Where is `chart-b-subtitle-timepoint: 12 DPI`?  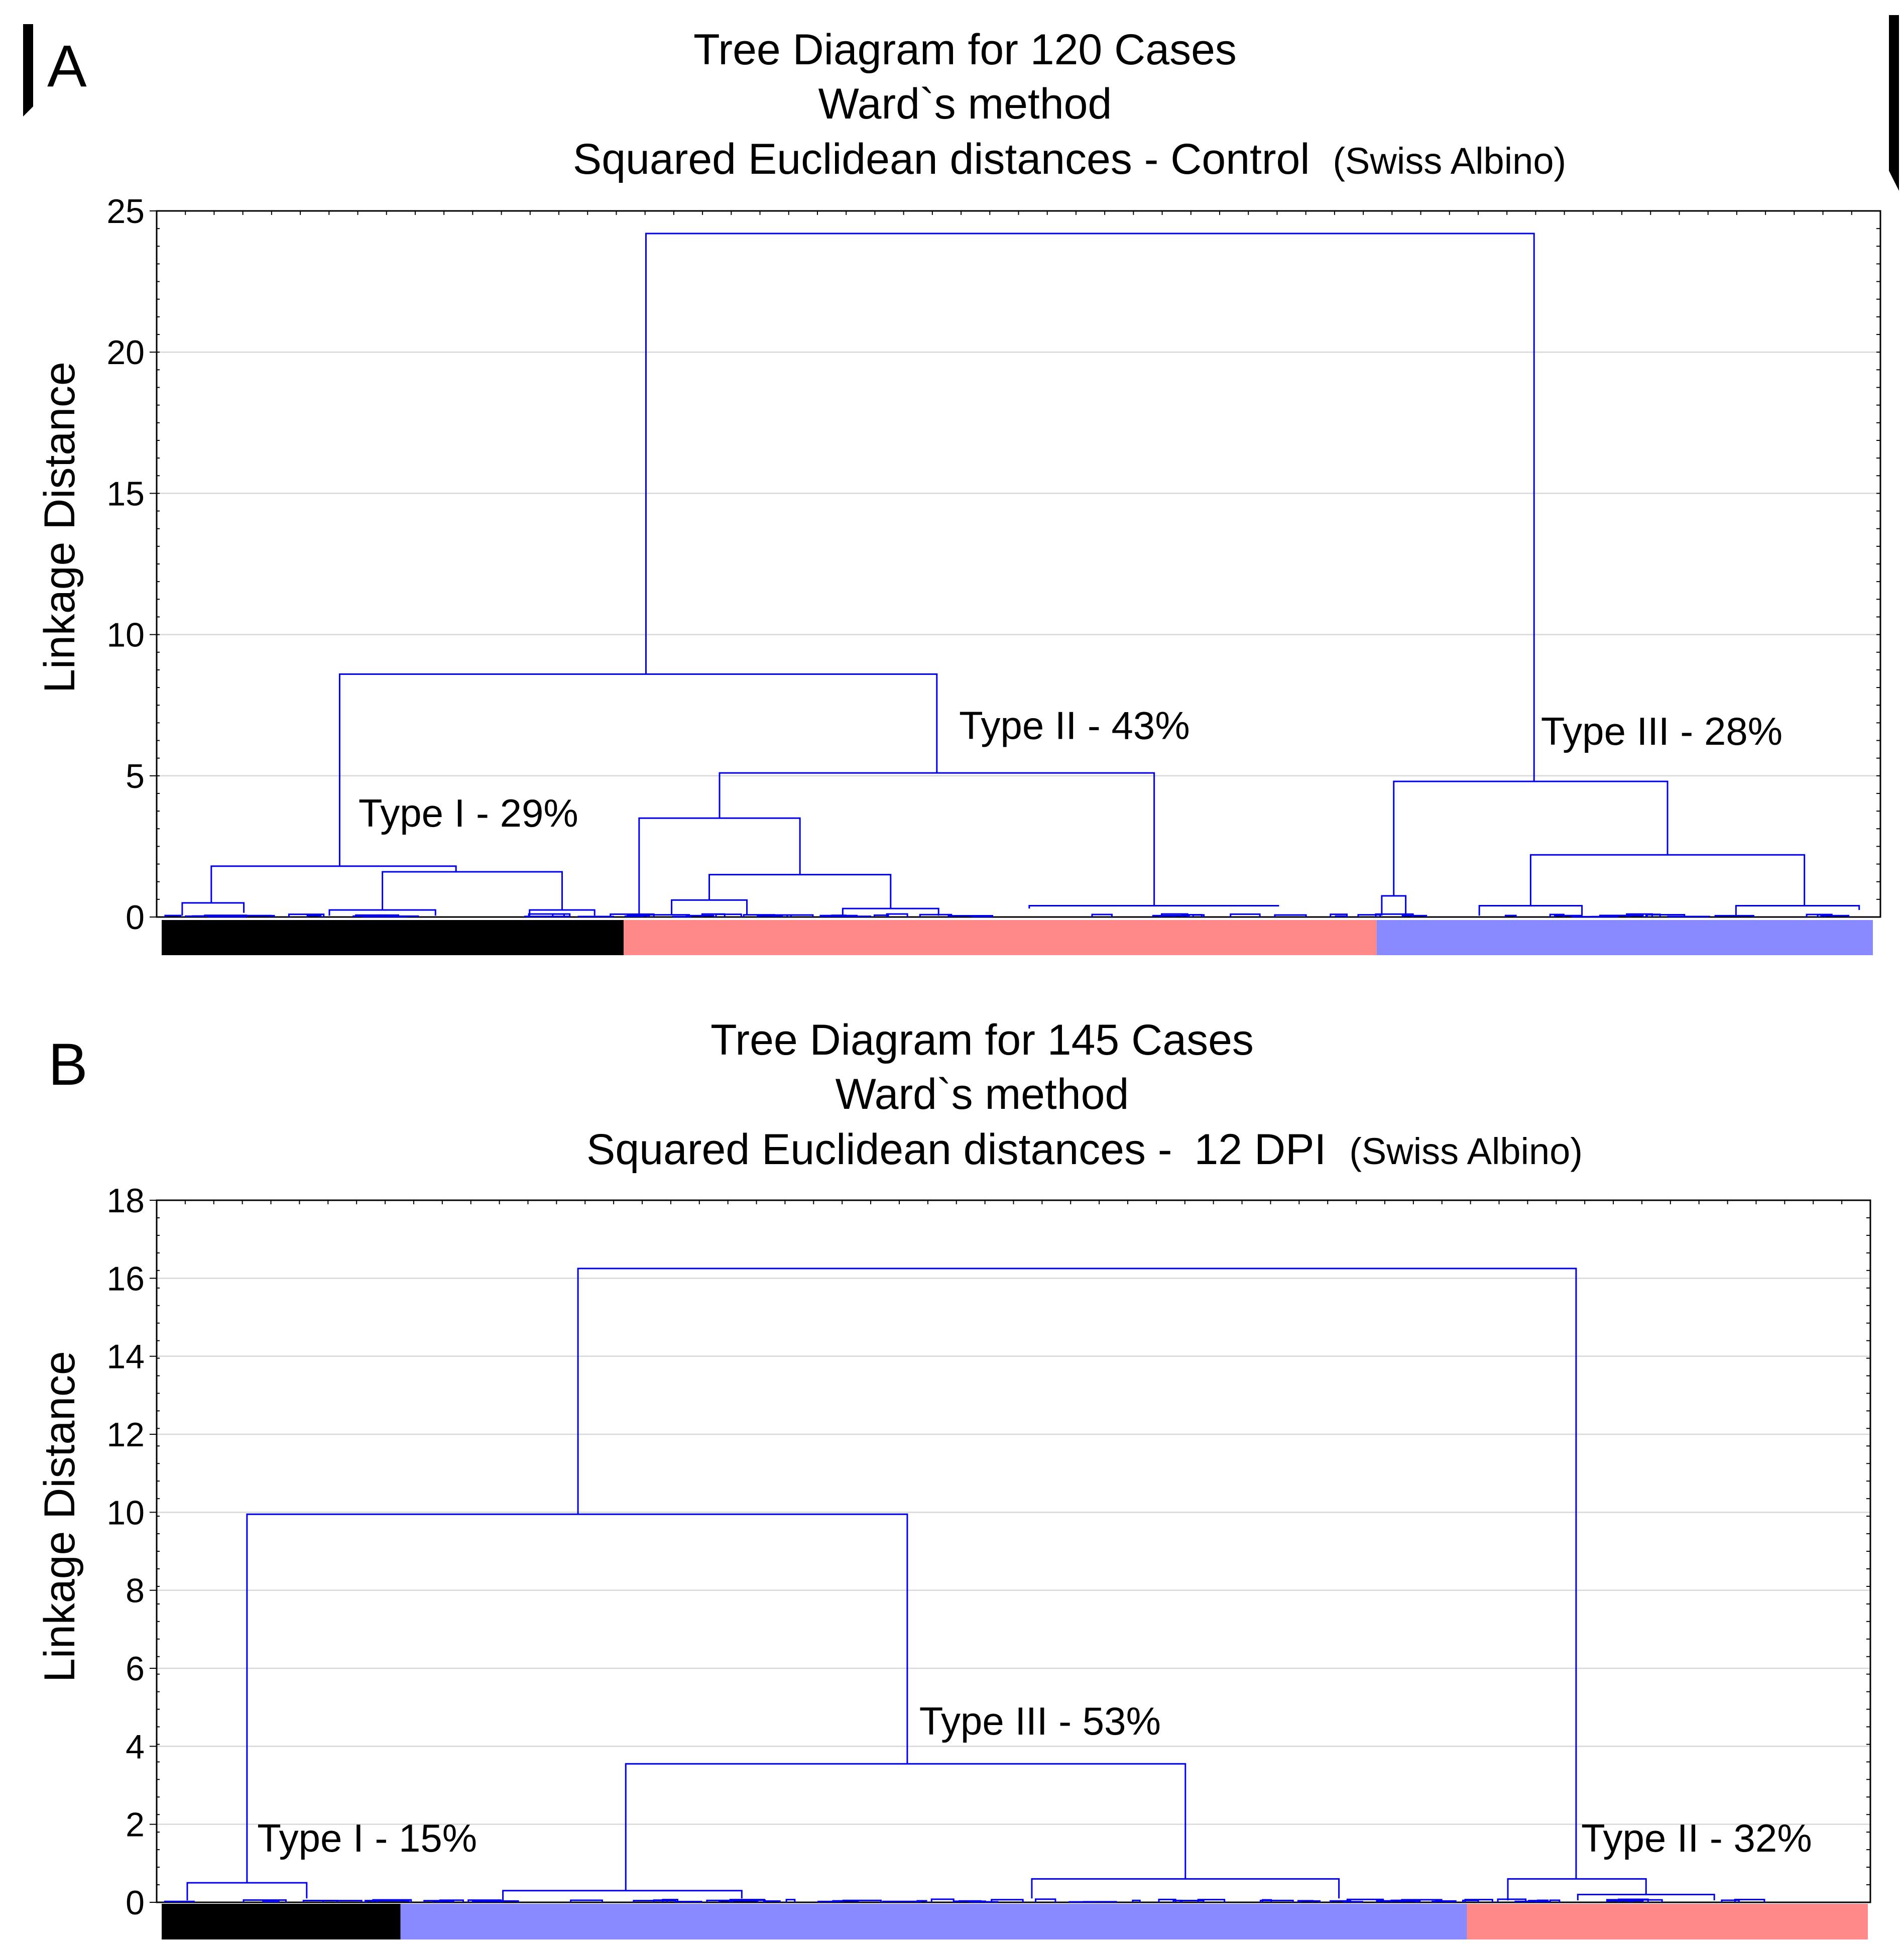
chart-b-subtitle-timepoint: 12 DPI is located at coordinates (1260, 1150).